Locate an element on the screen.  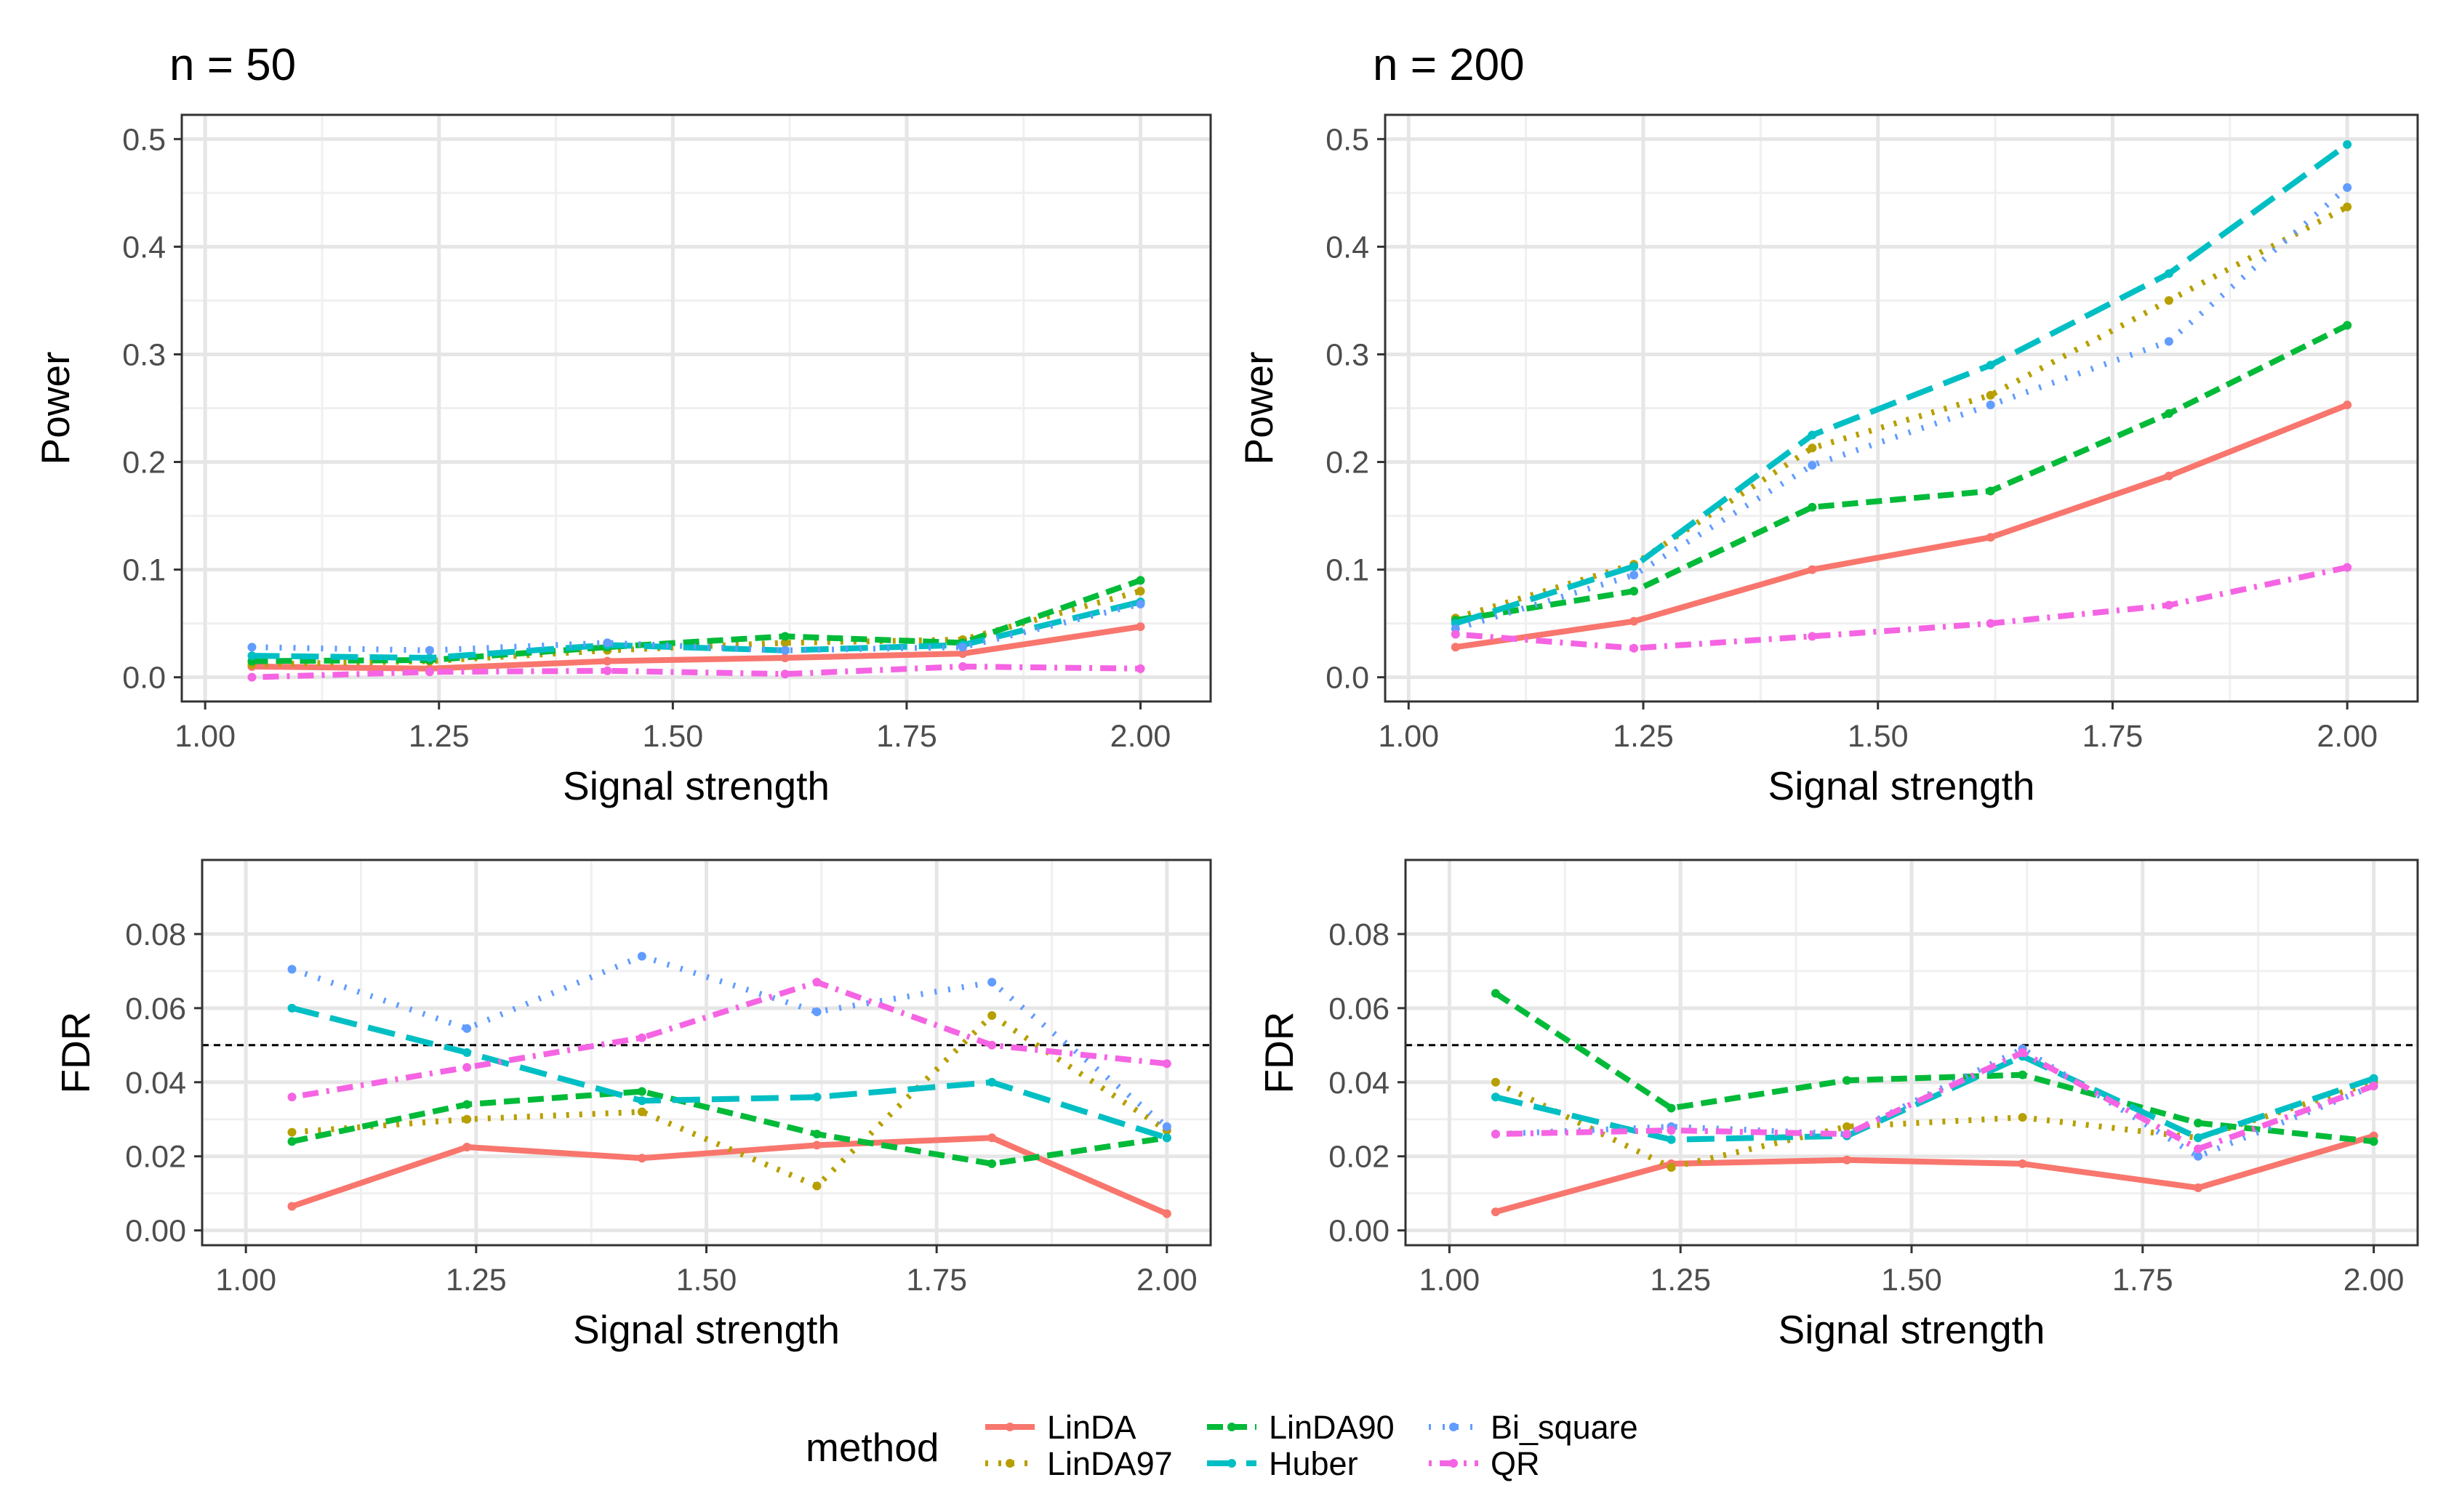
legend-label: LinDA is located at coordinates (1091, 1427).